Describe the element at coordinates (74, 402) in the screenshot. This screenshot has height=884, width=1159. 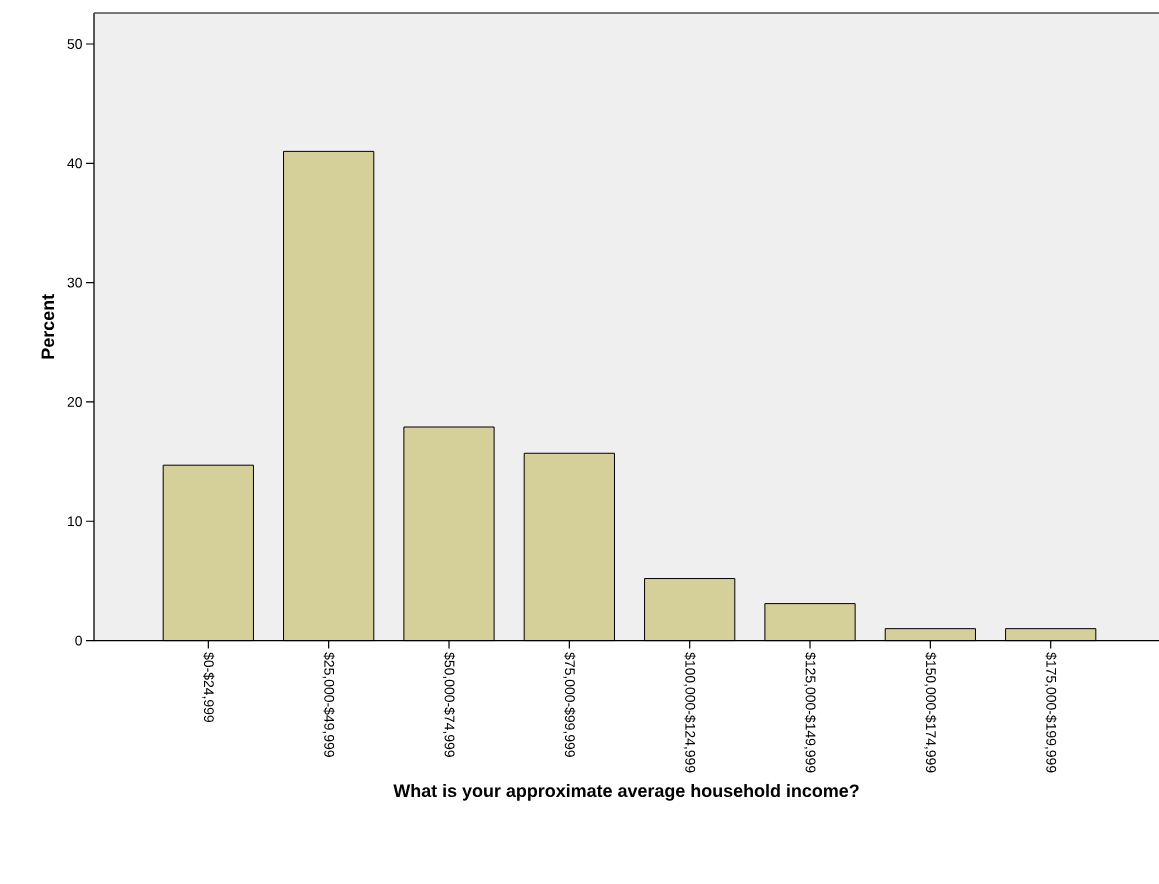
I see `y-tick-label: 20` at that location.